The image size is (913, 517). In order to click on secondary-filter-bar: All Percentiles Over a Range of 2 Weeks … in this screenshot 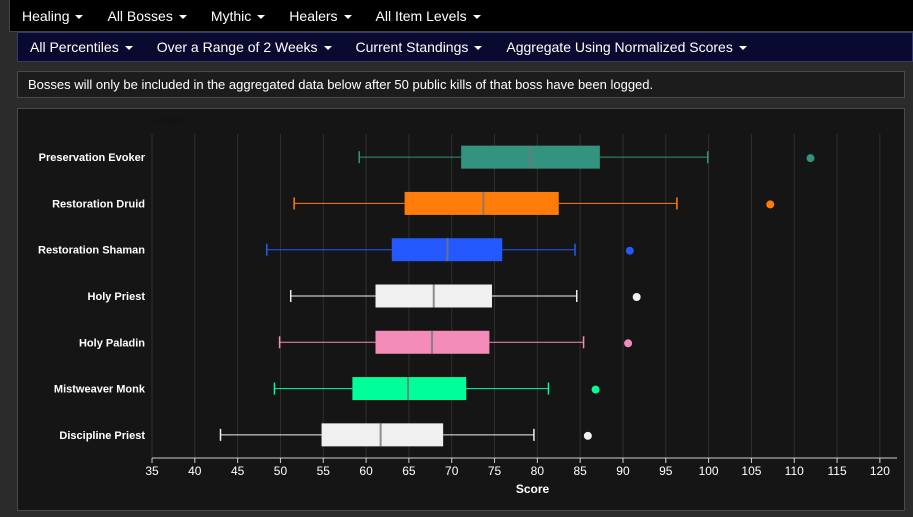, I will do `click(465, 47)`.